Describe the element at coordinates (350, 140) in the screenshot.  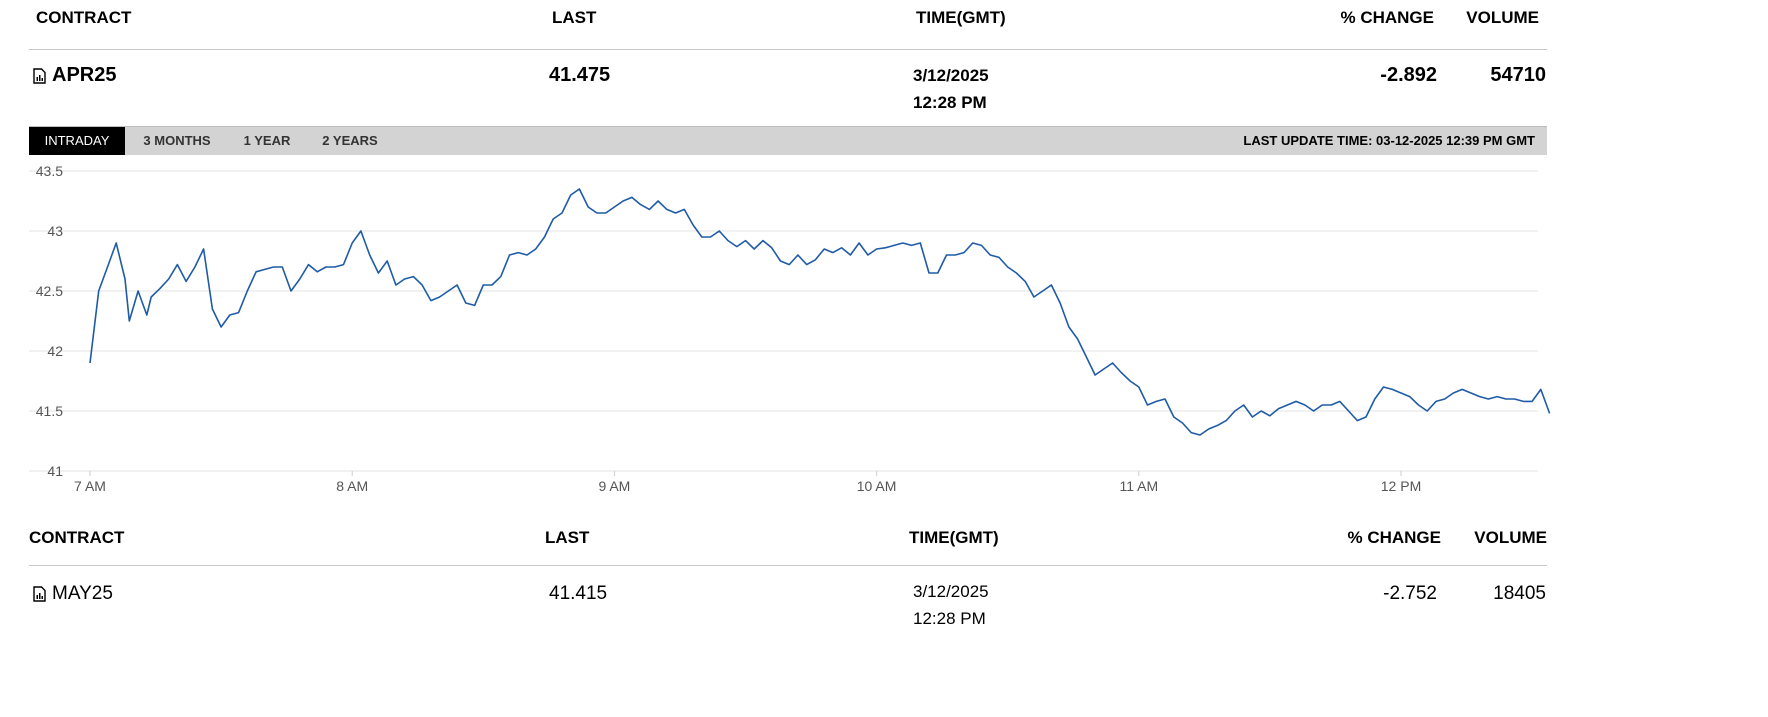
I see `tab-2-years: 2 YEARS` at that location.